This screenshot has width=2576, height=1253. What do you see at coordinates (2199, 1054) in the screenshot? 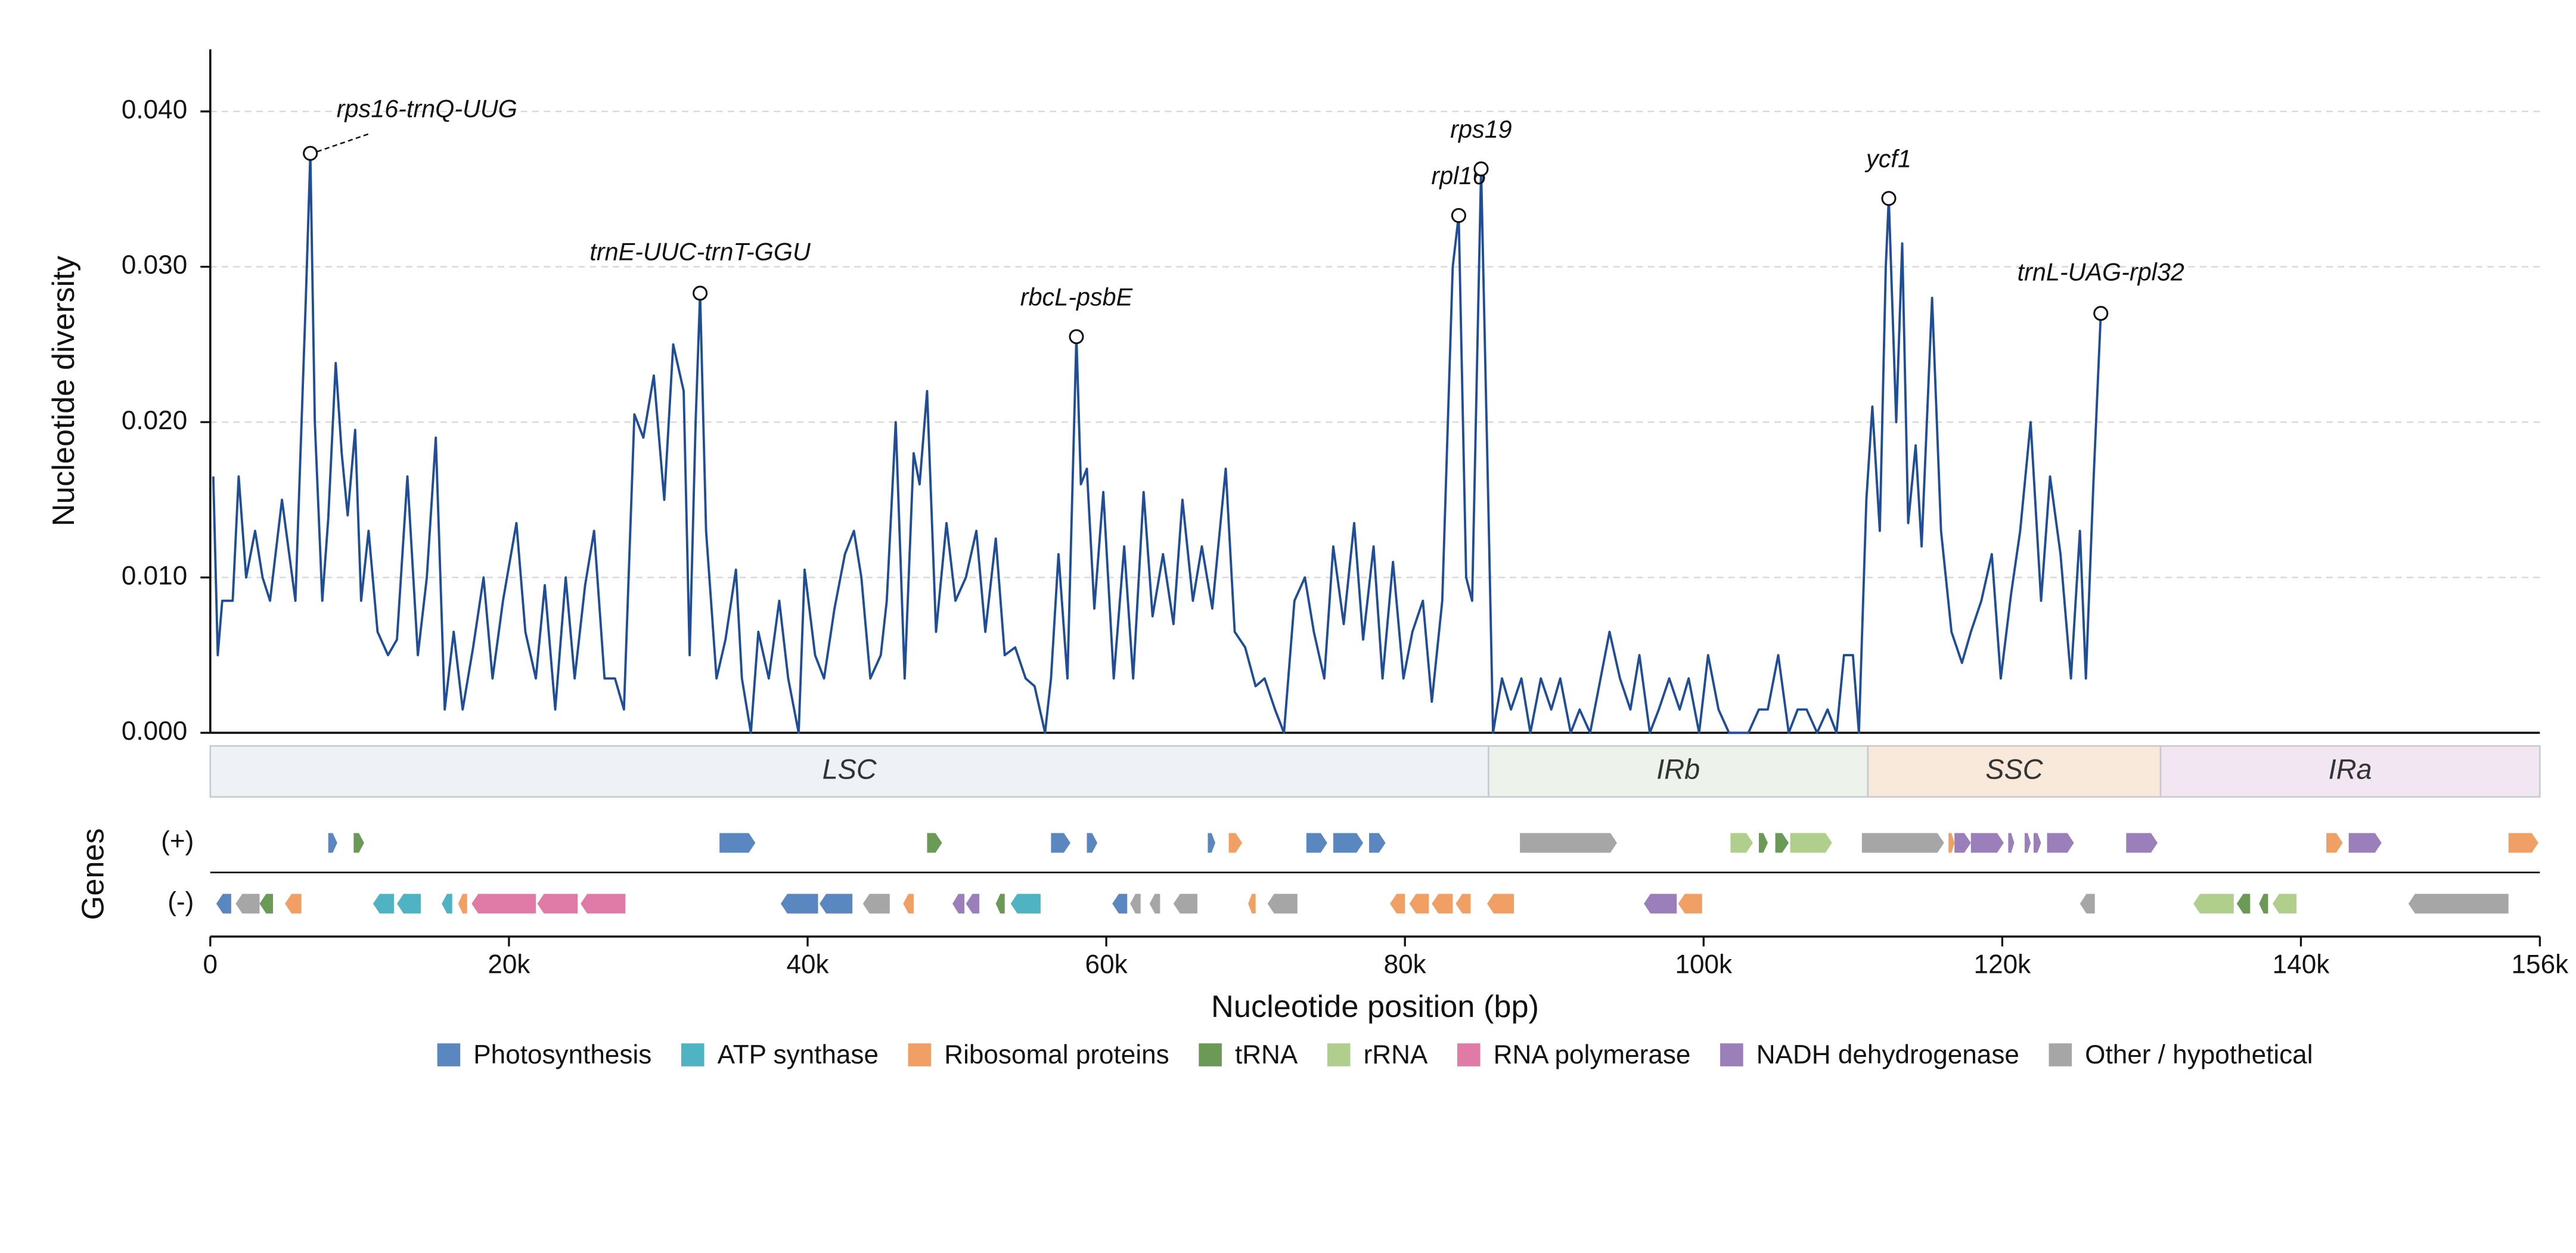
I see `legend-label: Other / hypothetical` at bounding box center [2199, 1054].